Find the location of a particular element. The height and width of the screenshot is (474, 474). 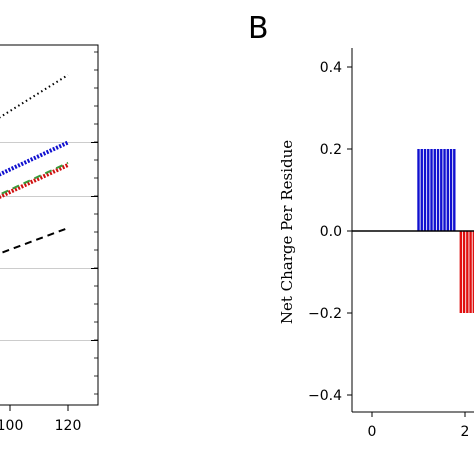

panel-a-x-ticks: 100 120 is located at coordinates (40, 419).